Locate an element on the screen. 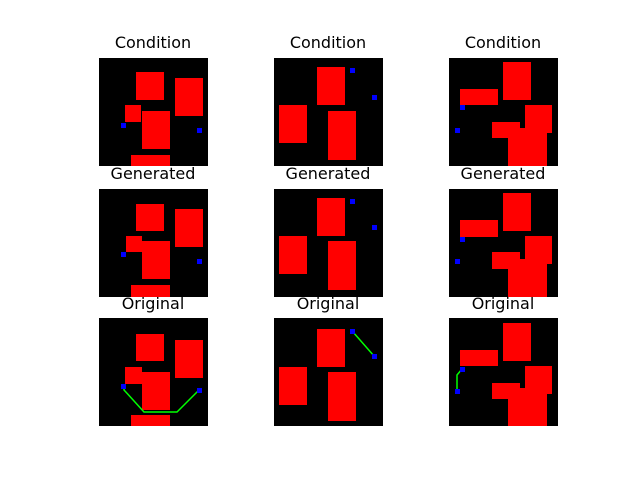  title-row1-col2: Condition is located at coordinates (328, 42).